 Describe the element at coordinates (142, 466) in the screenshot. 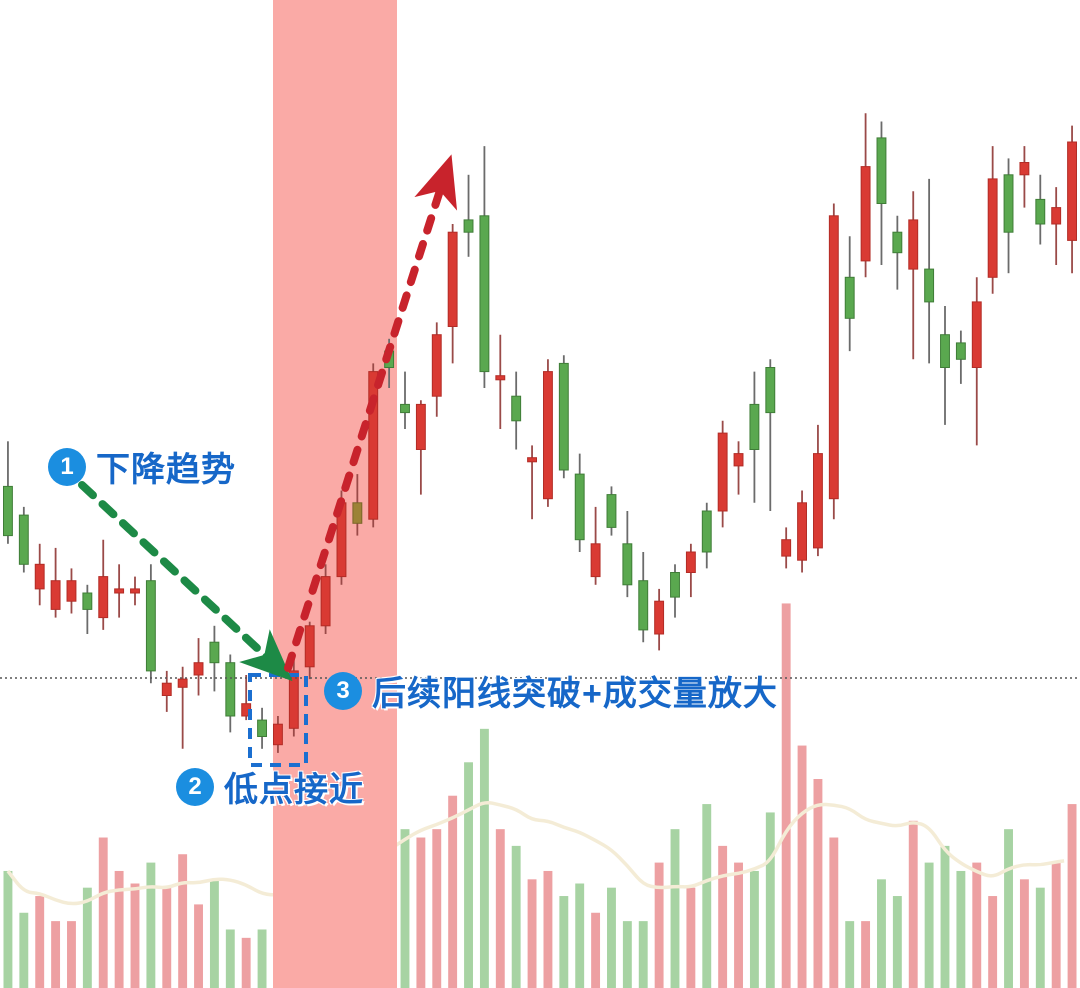

I see `annotation-downtrend: 1 下降趋势` at that location.